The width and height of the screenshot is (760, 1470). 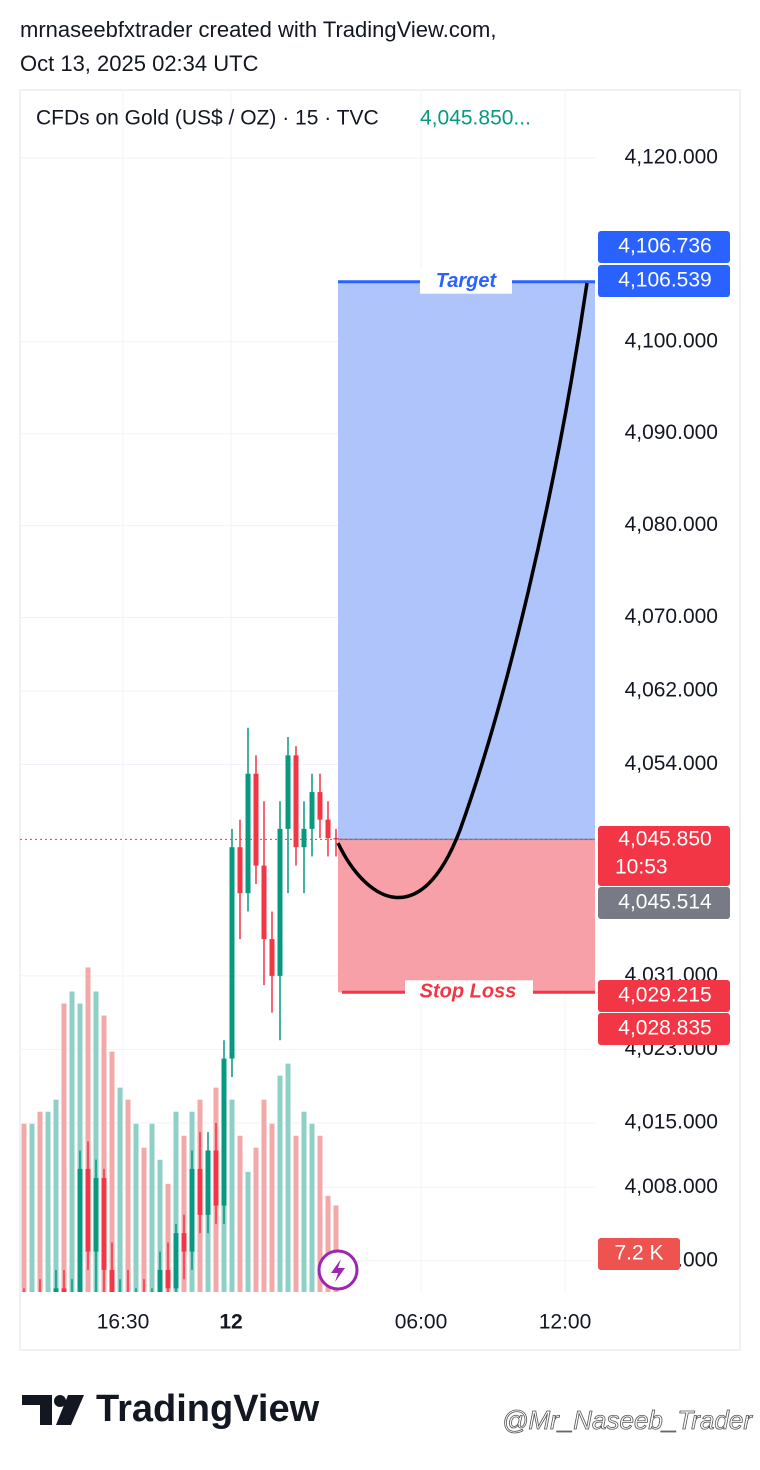 What do you see at coordinates (208, 1409) in the screenshot?
I see `logo-text: TradingView` at bounding box center [208, 1409].